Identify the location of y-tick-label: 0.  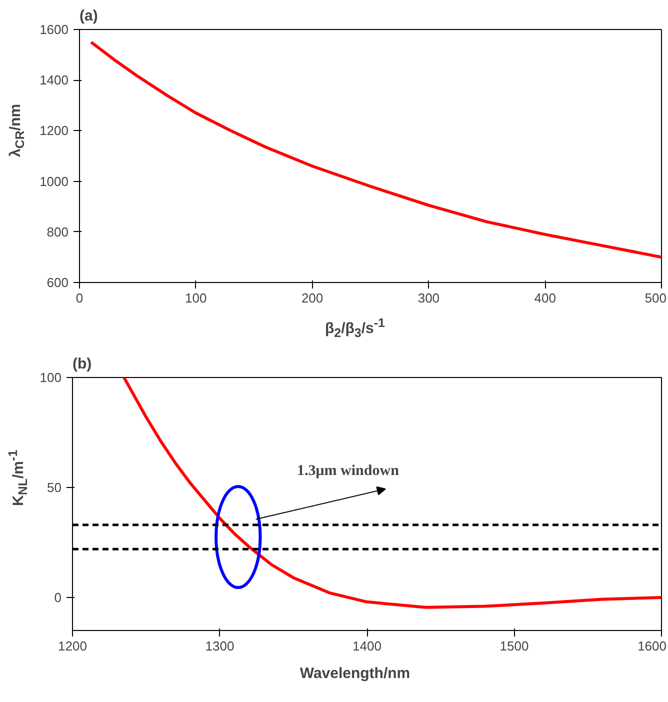
(58, 597).